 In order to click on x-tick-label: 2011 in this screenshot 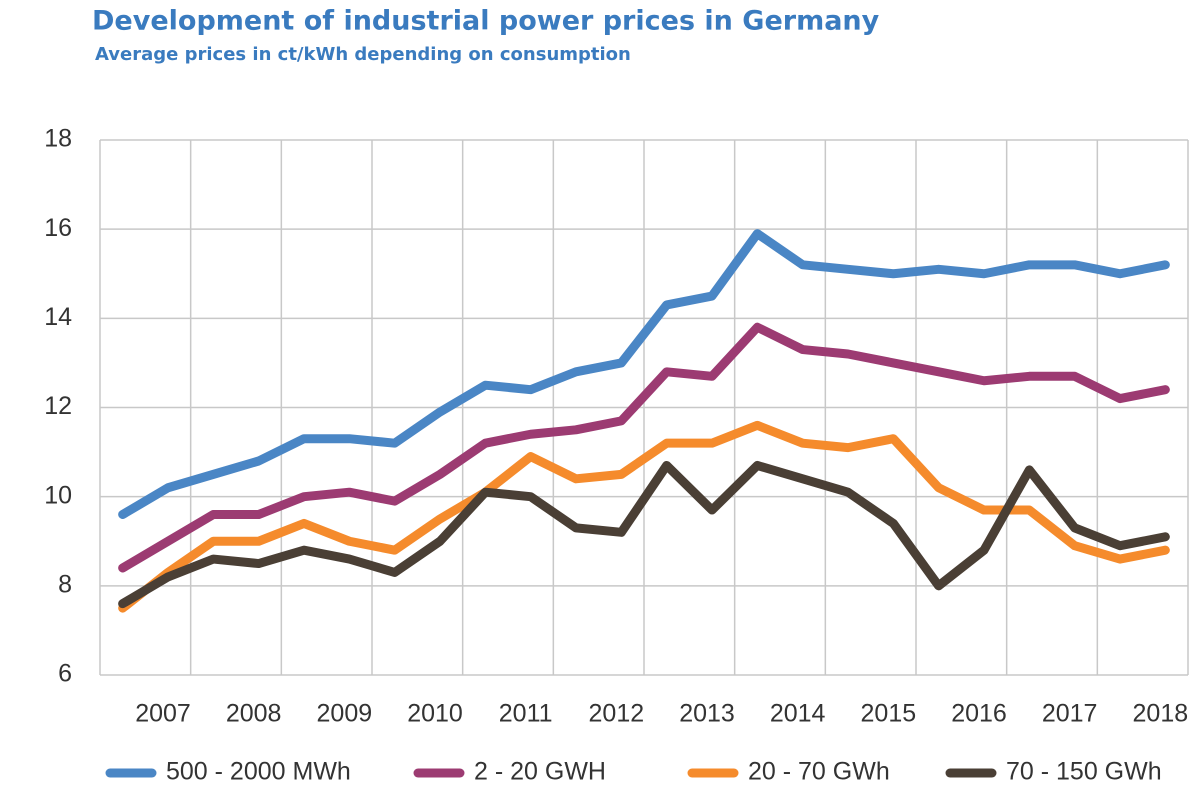, I will do `click(526, 714)`.